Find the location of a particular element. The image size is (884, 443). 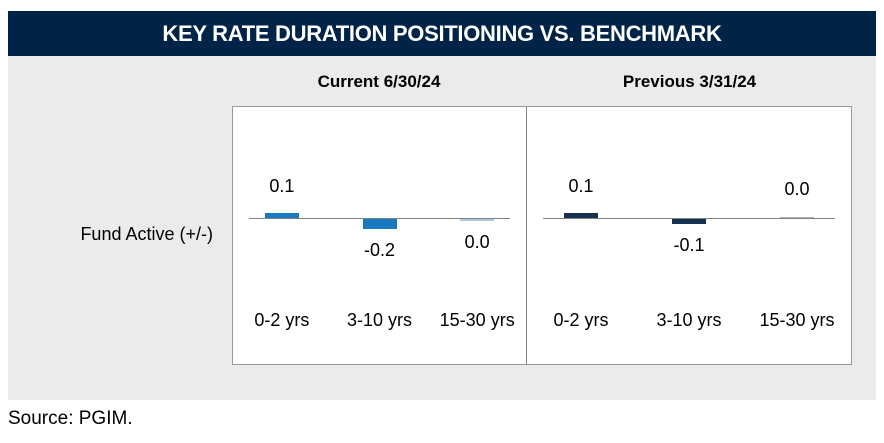

value-label: -0.1 is located at coordinates (689, 245).